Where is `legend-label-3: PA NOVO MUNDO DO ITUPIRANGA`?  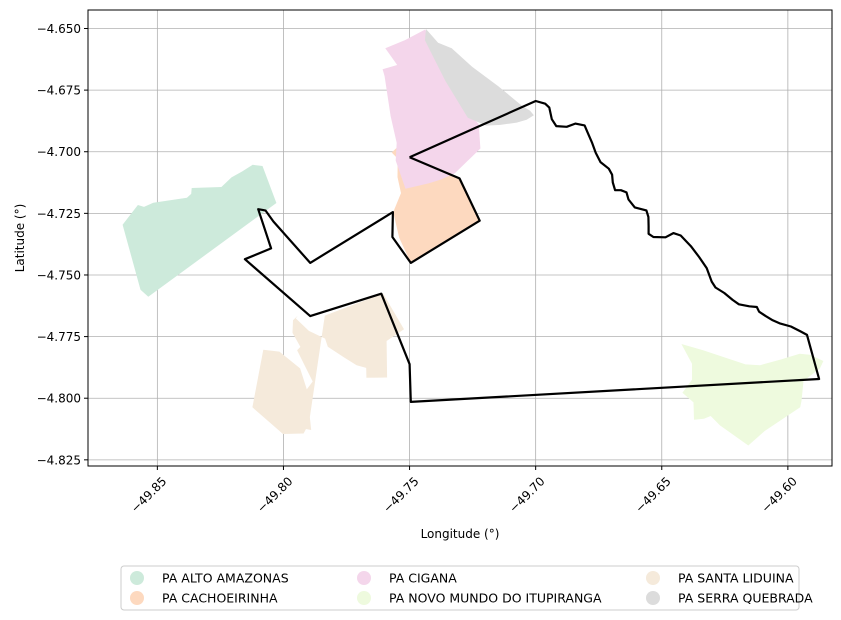 legend-label-3: PA NOVO MUNDO DO ITUPIRANGA is located at coordinates (495, 598).